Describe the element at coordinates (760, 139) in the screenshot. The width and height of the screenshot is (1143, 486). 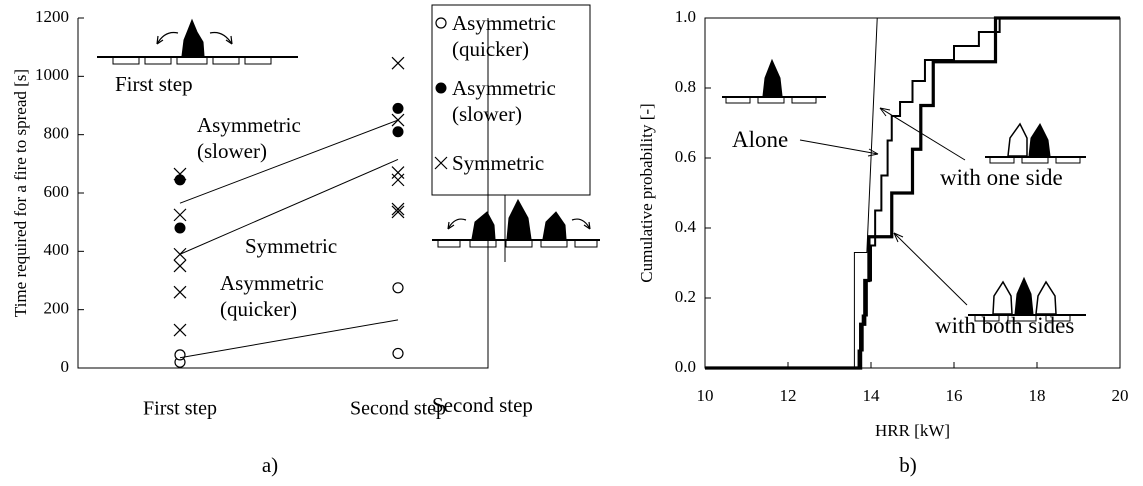
I see `series-label: Alone` at that location.